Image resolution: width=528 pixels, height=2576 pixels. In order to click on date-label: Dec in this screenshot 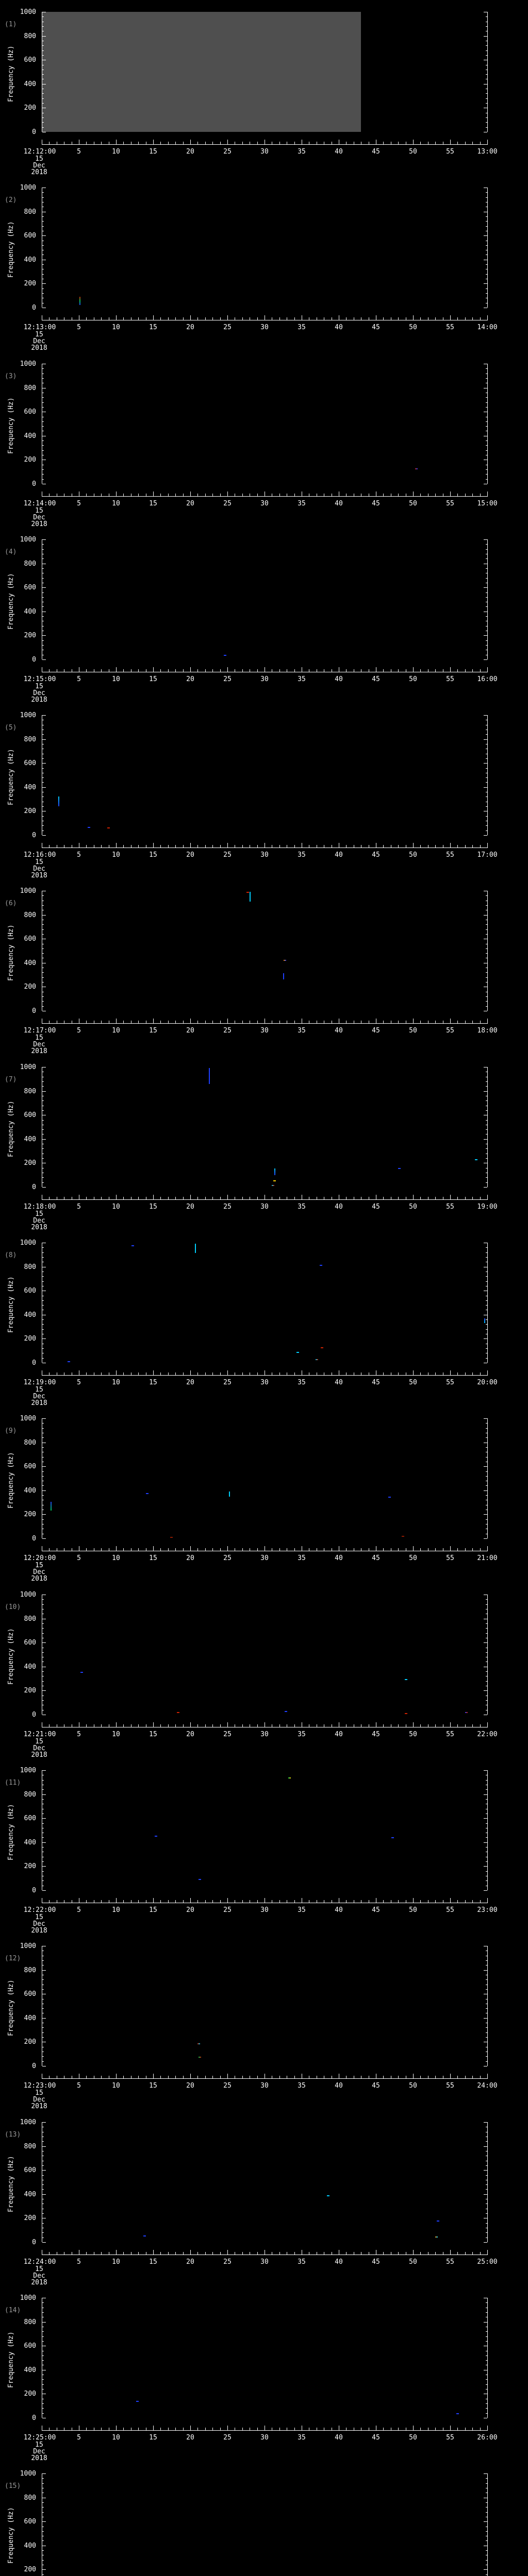, I will do `click(39, 1044)`.